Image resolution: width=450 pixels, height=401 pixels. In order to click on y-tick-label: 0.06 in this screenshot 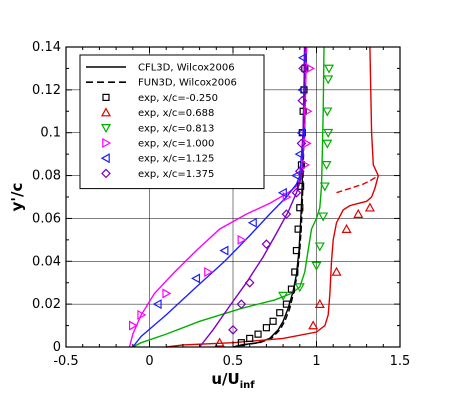, I will do `click(46, 218)`.